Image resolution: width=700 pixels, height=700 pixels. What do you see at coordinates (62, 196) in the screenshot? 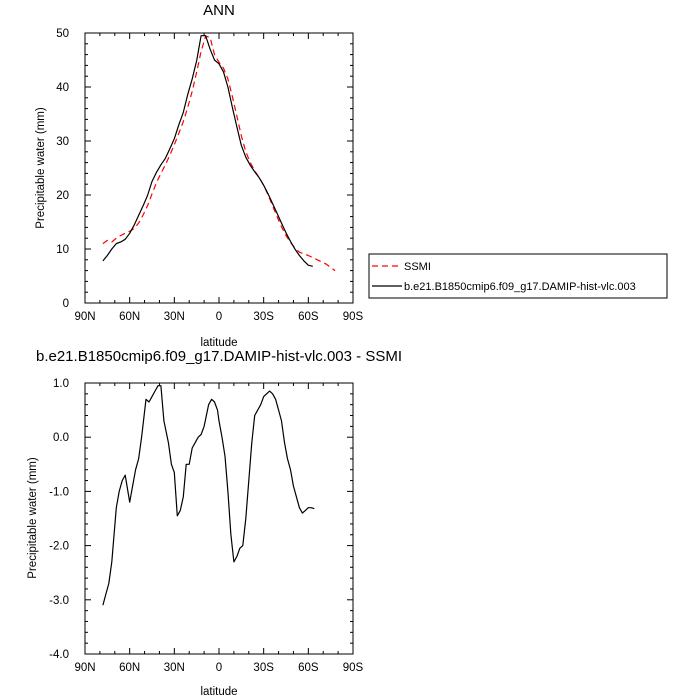
I see `y-tick-label-top: 20` at bounding box center [62, 196].